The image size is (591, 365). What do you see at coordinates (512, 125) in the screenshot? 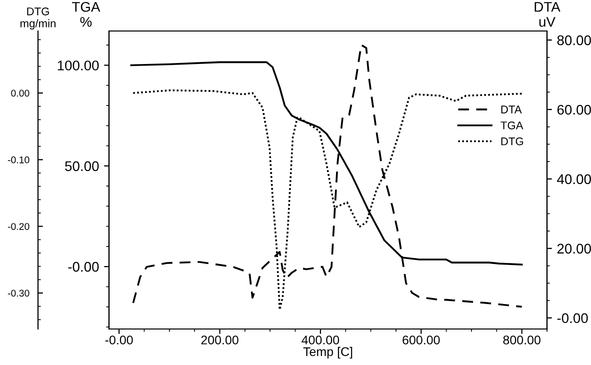
I see `legend-label: TGA` at bounding box center [512, 125].